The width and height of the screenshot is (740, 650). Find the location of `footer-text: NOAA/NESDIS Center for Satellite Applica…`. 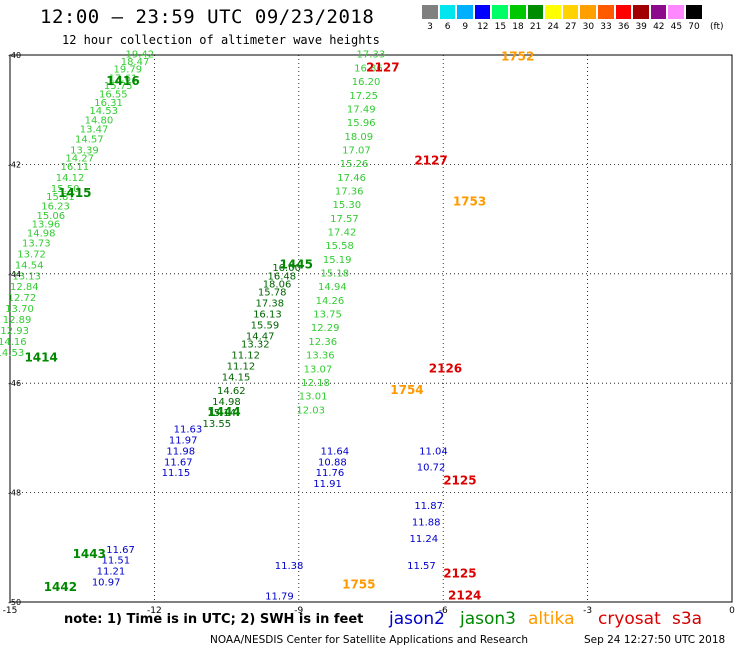

footer-text: NOAA/NESDIS Center for Satellite Applica… is located at coordinates (369, 640).